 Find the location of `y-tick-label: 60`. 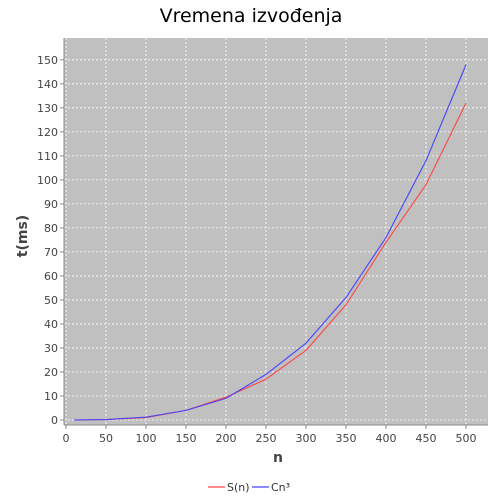

y-tick-label: 60 is located at coordinates (51, 276).